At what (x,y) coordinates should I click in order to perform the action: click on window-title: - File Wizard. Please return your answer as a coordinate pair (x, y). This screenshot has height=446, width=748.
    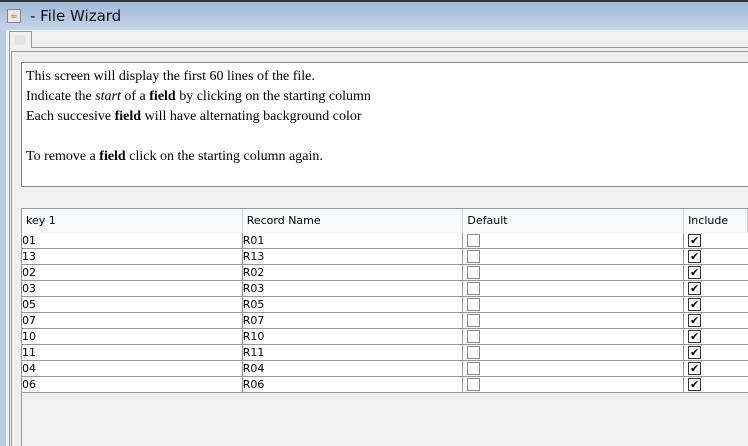
    Looking at the image, I should click on (76, 16).